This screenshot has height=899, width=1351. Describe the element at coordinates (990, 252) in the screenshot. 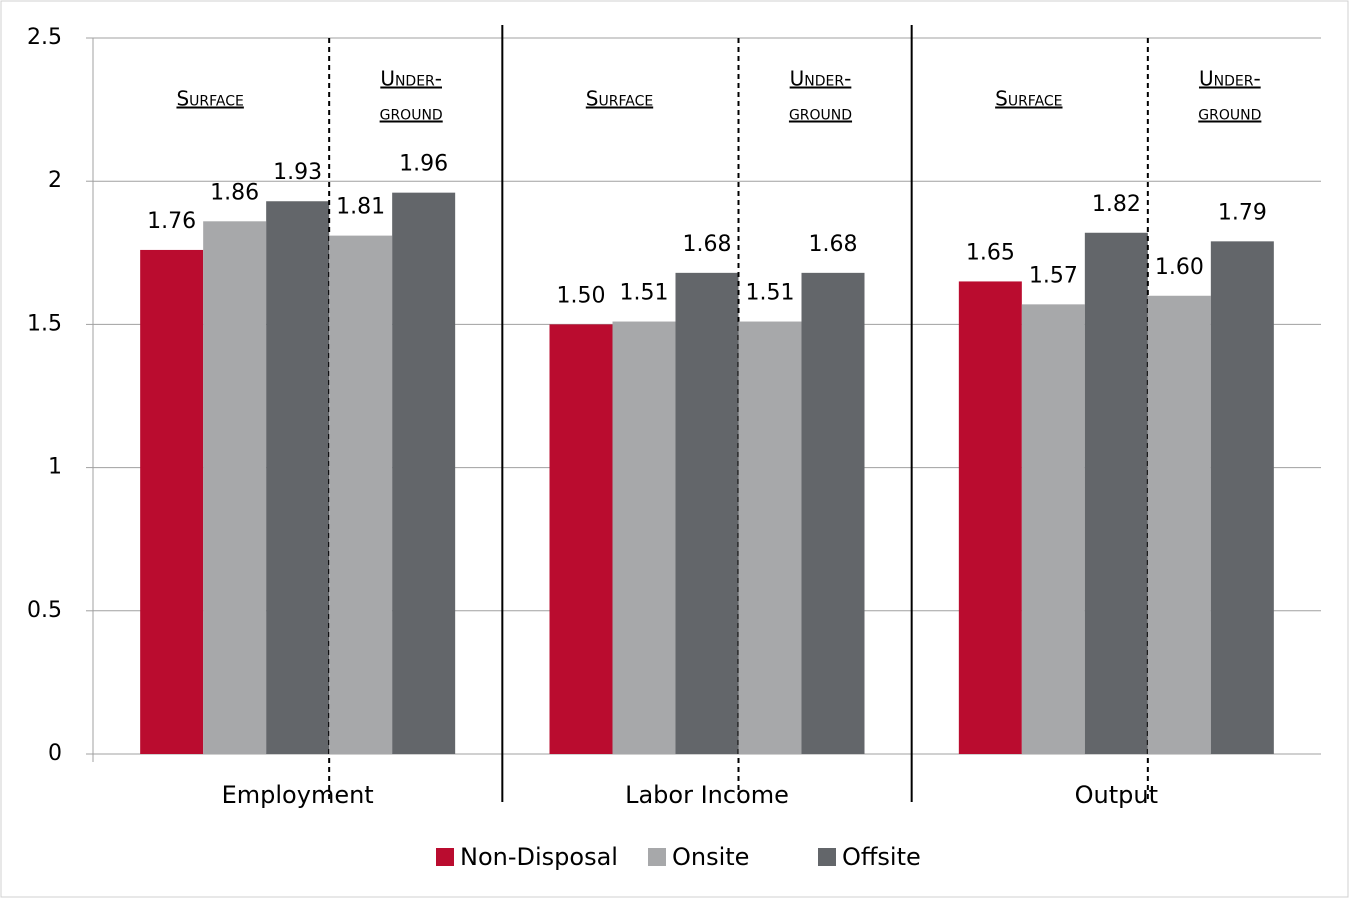

I see `value-label: 1.65` at that location.